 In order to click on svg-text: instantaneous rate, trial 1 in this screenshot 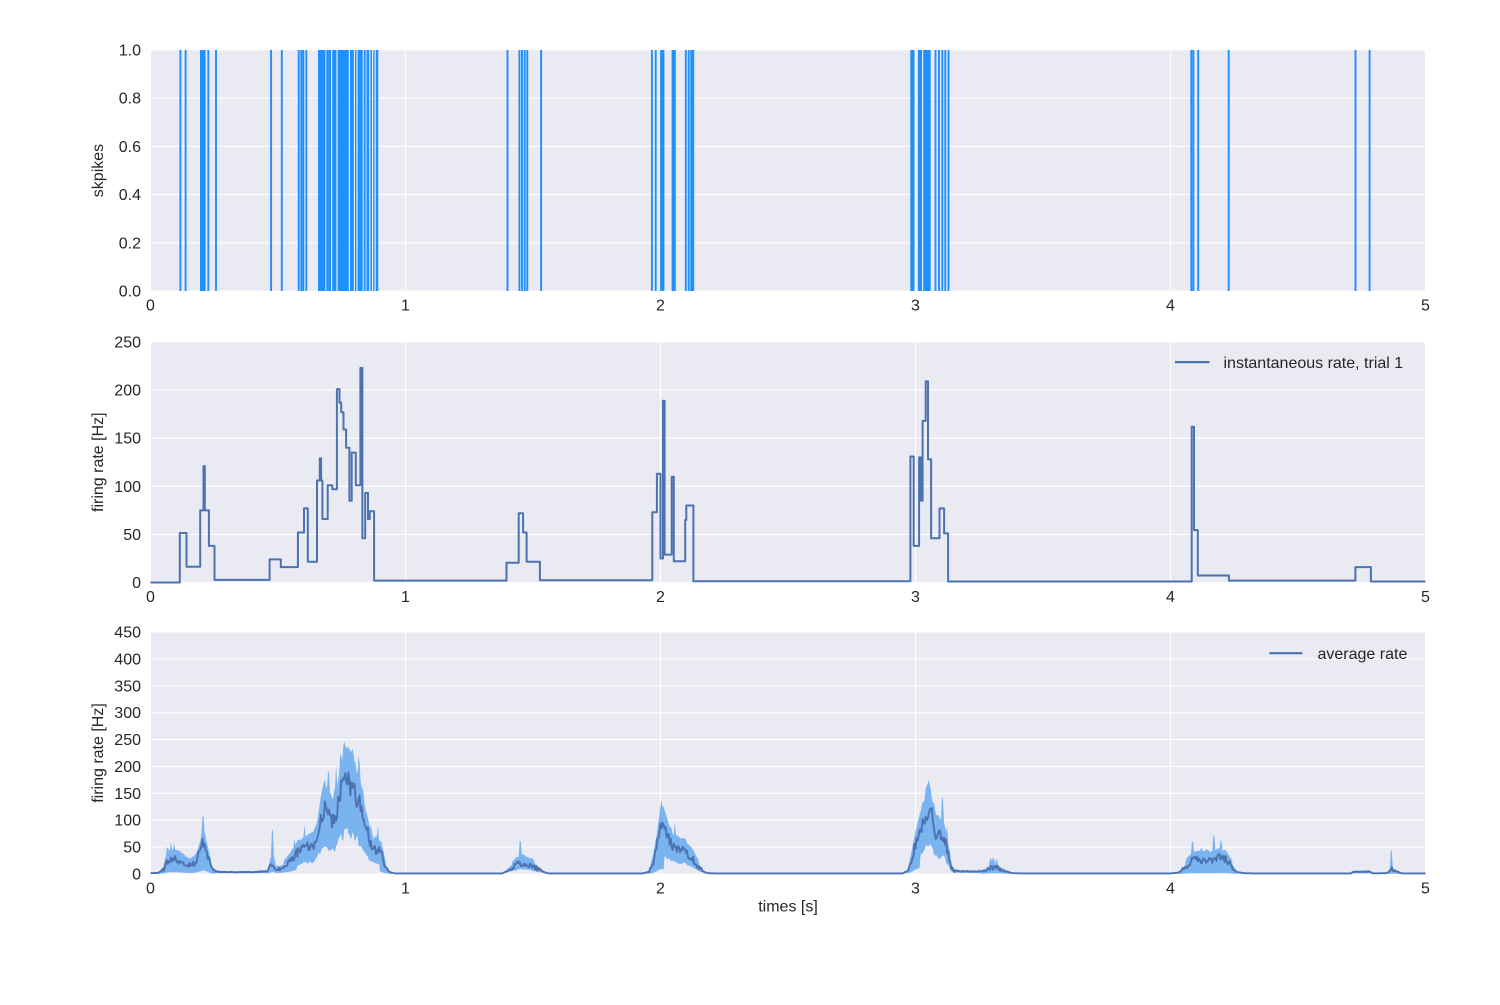, I will do `click(1314, 363)`.